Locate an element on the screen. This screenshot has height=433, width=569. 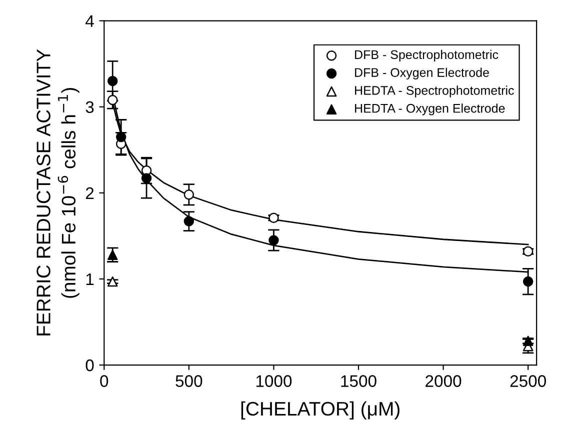
y-tick-label: 2 is located at coordinates (90, 193).